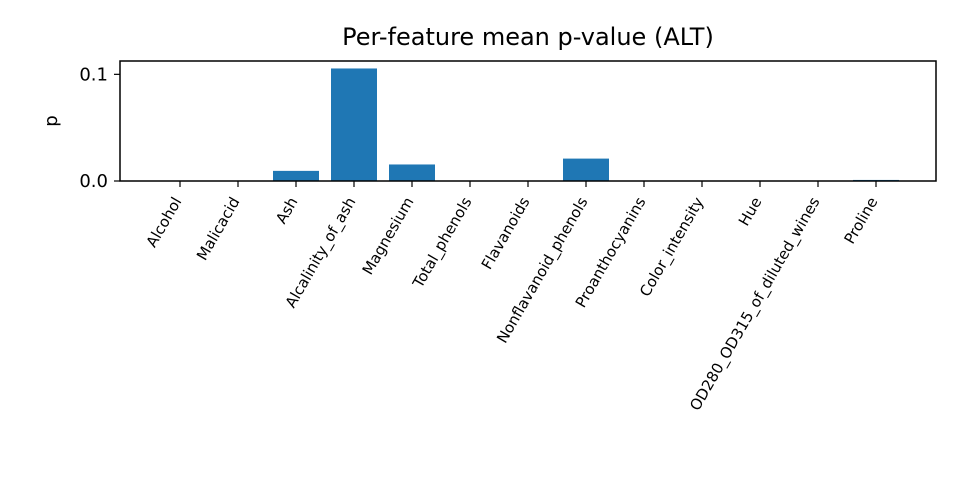 This screenshot has width=960, height=480. What do you see at coordinates (93, 74) in the screenshot?
I see `y-tick-label: 0.1` at bounding box center [93, 74].